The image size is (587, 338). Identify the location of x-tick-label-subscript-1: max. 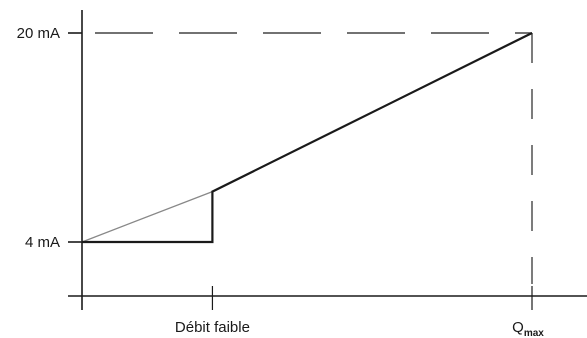
(534, 333).